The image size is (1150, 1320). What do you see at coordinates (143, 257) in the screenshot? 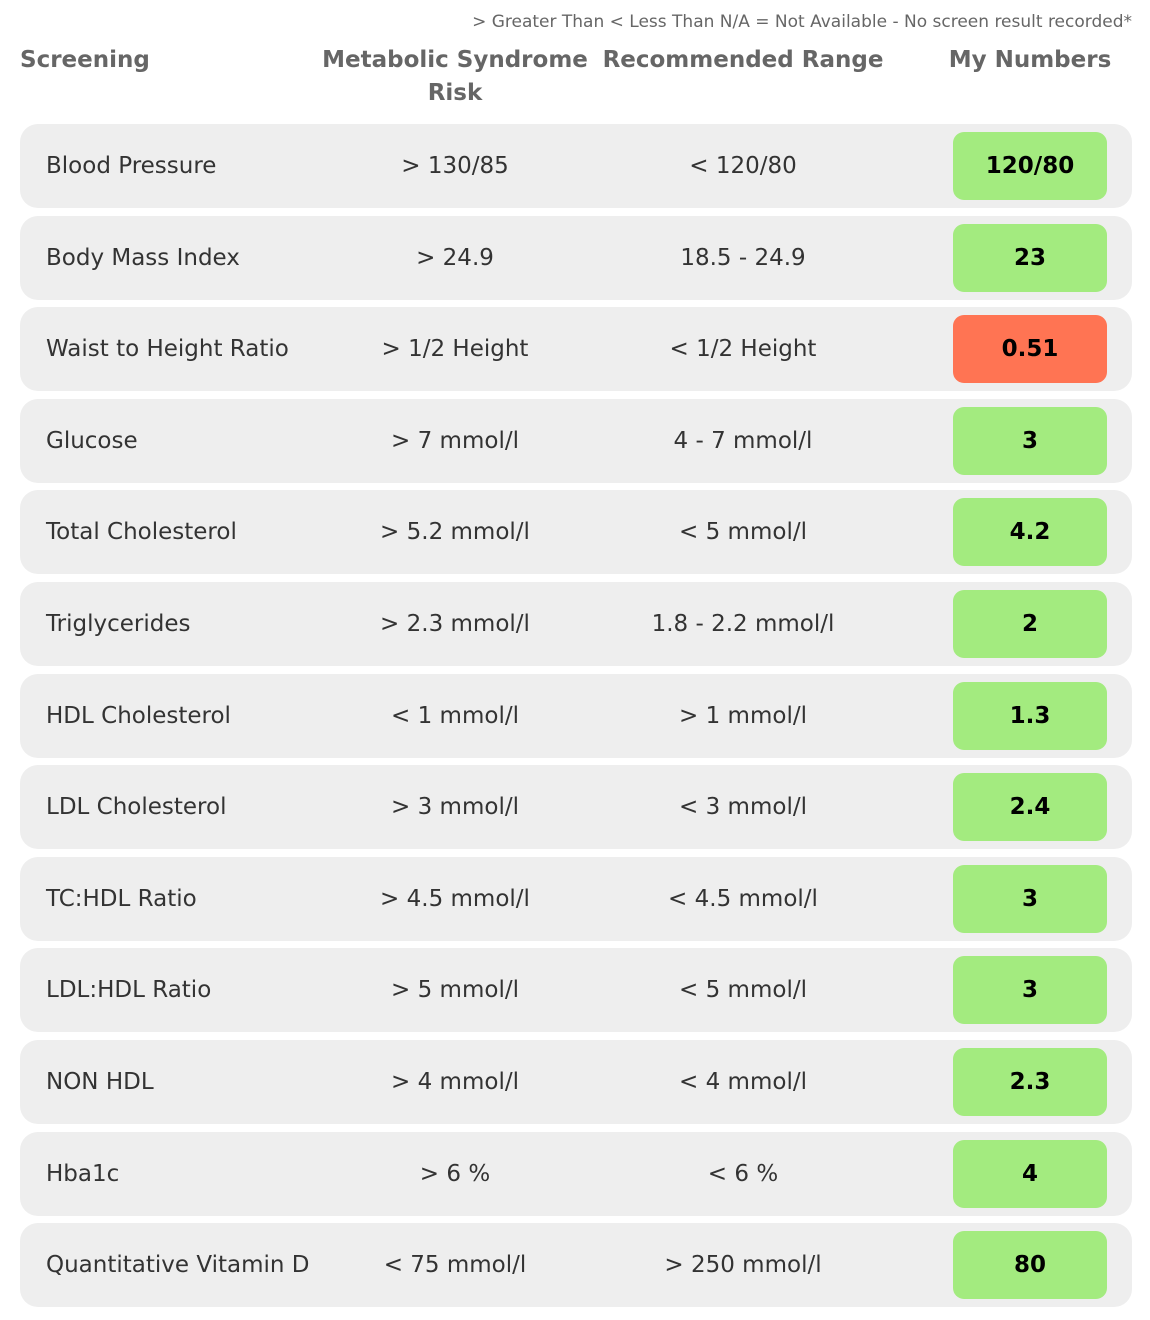
I see `screening-name: Body Mass Index` at bounding box center [143, 257].